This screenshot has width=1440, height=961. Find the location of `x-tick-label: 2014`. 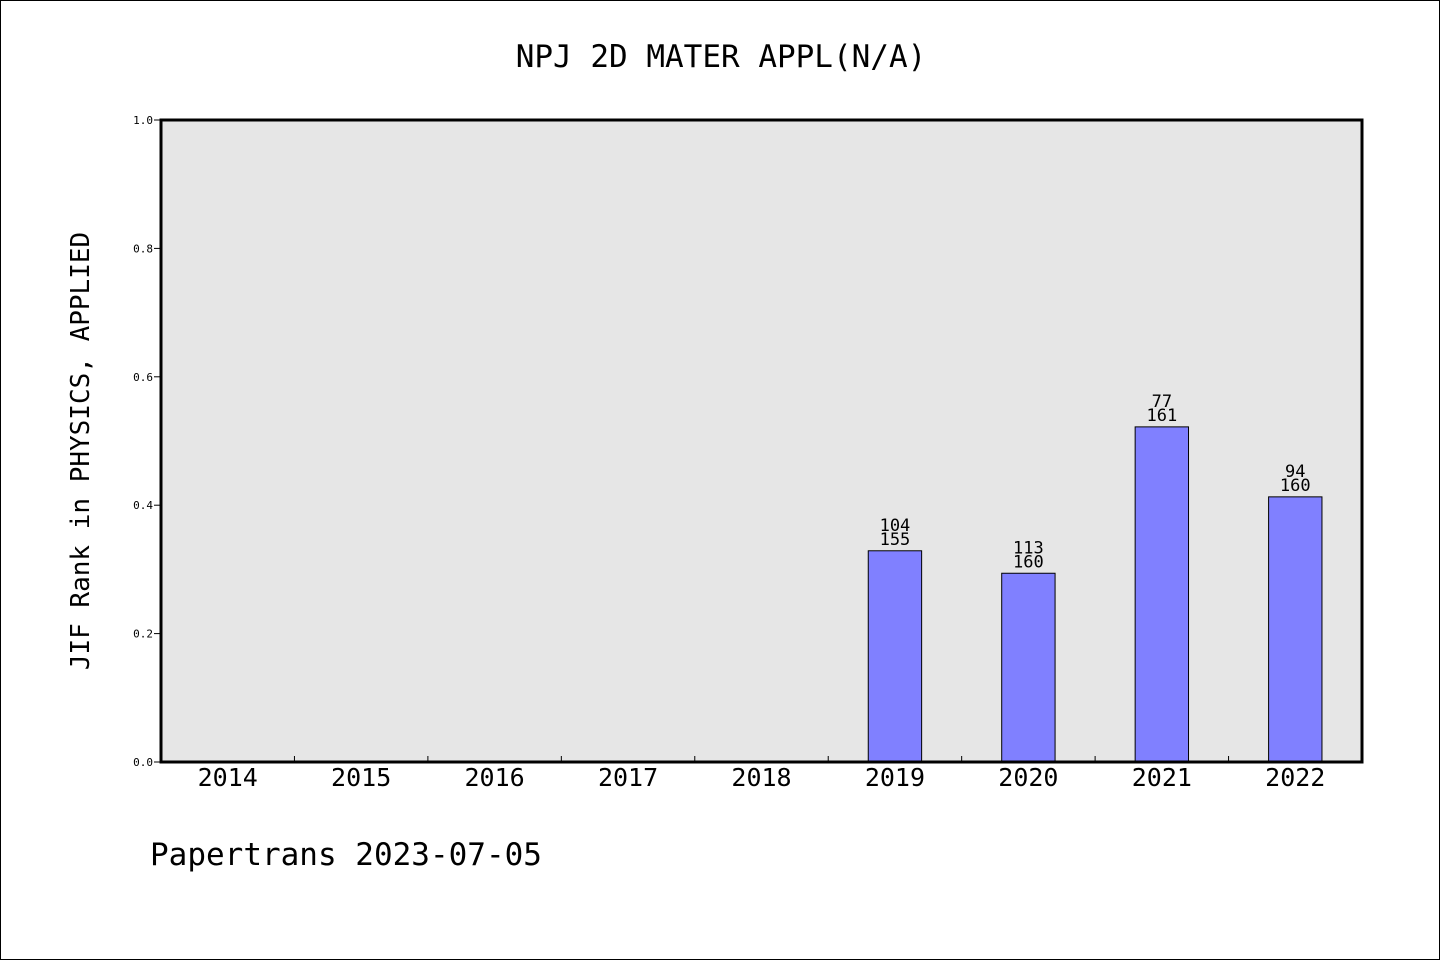

x-tick-label: 2014 is located at coordinates (228, 777).